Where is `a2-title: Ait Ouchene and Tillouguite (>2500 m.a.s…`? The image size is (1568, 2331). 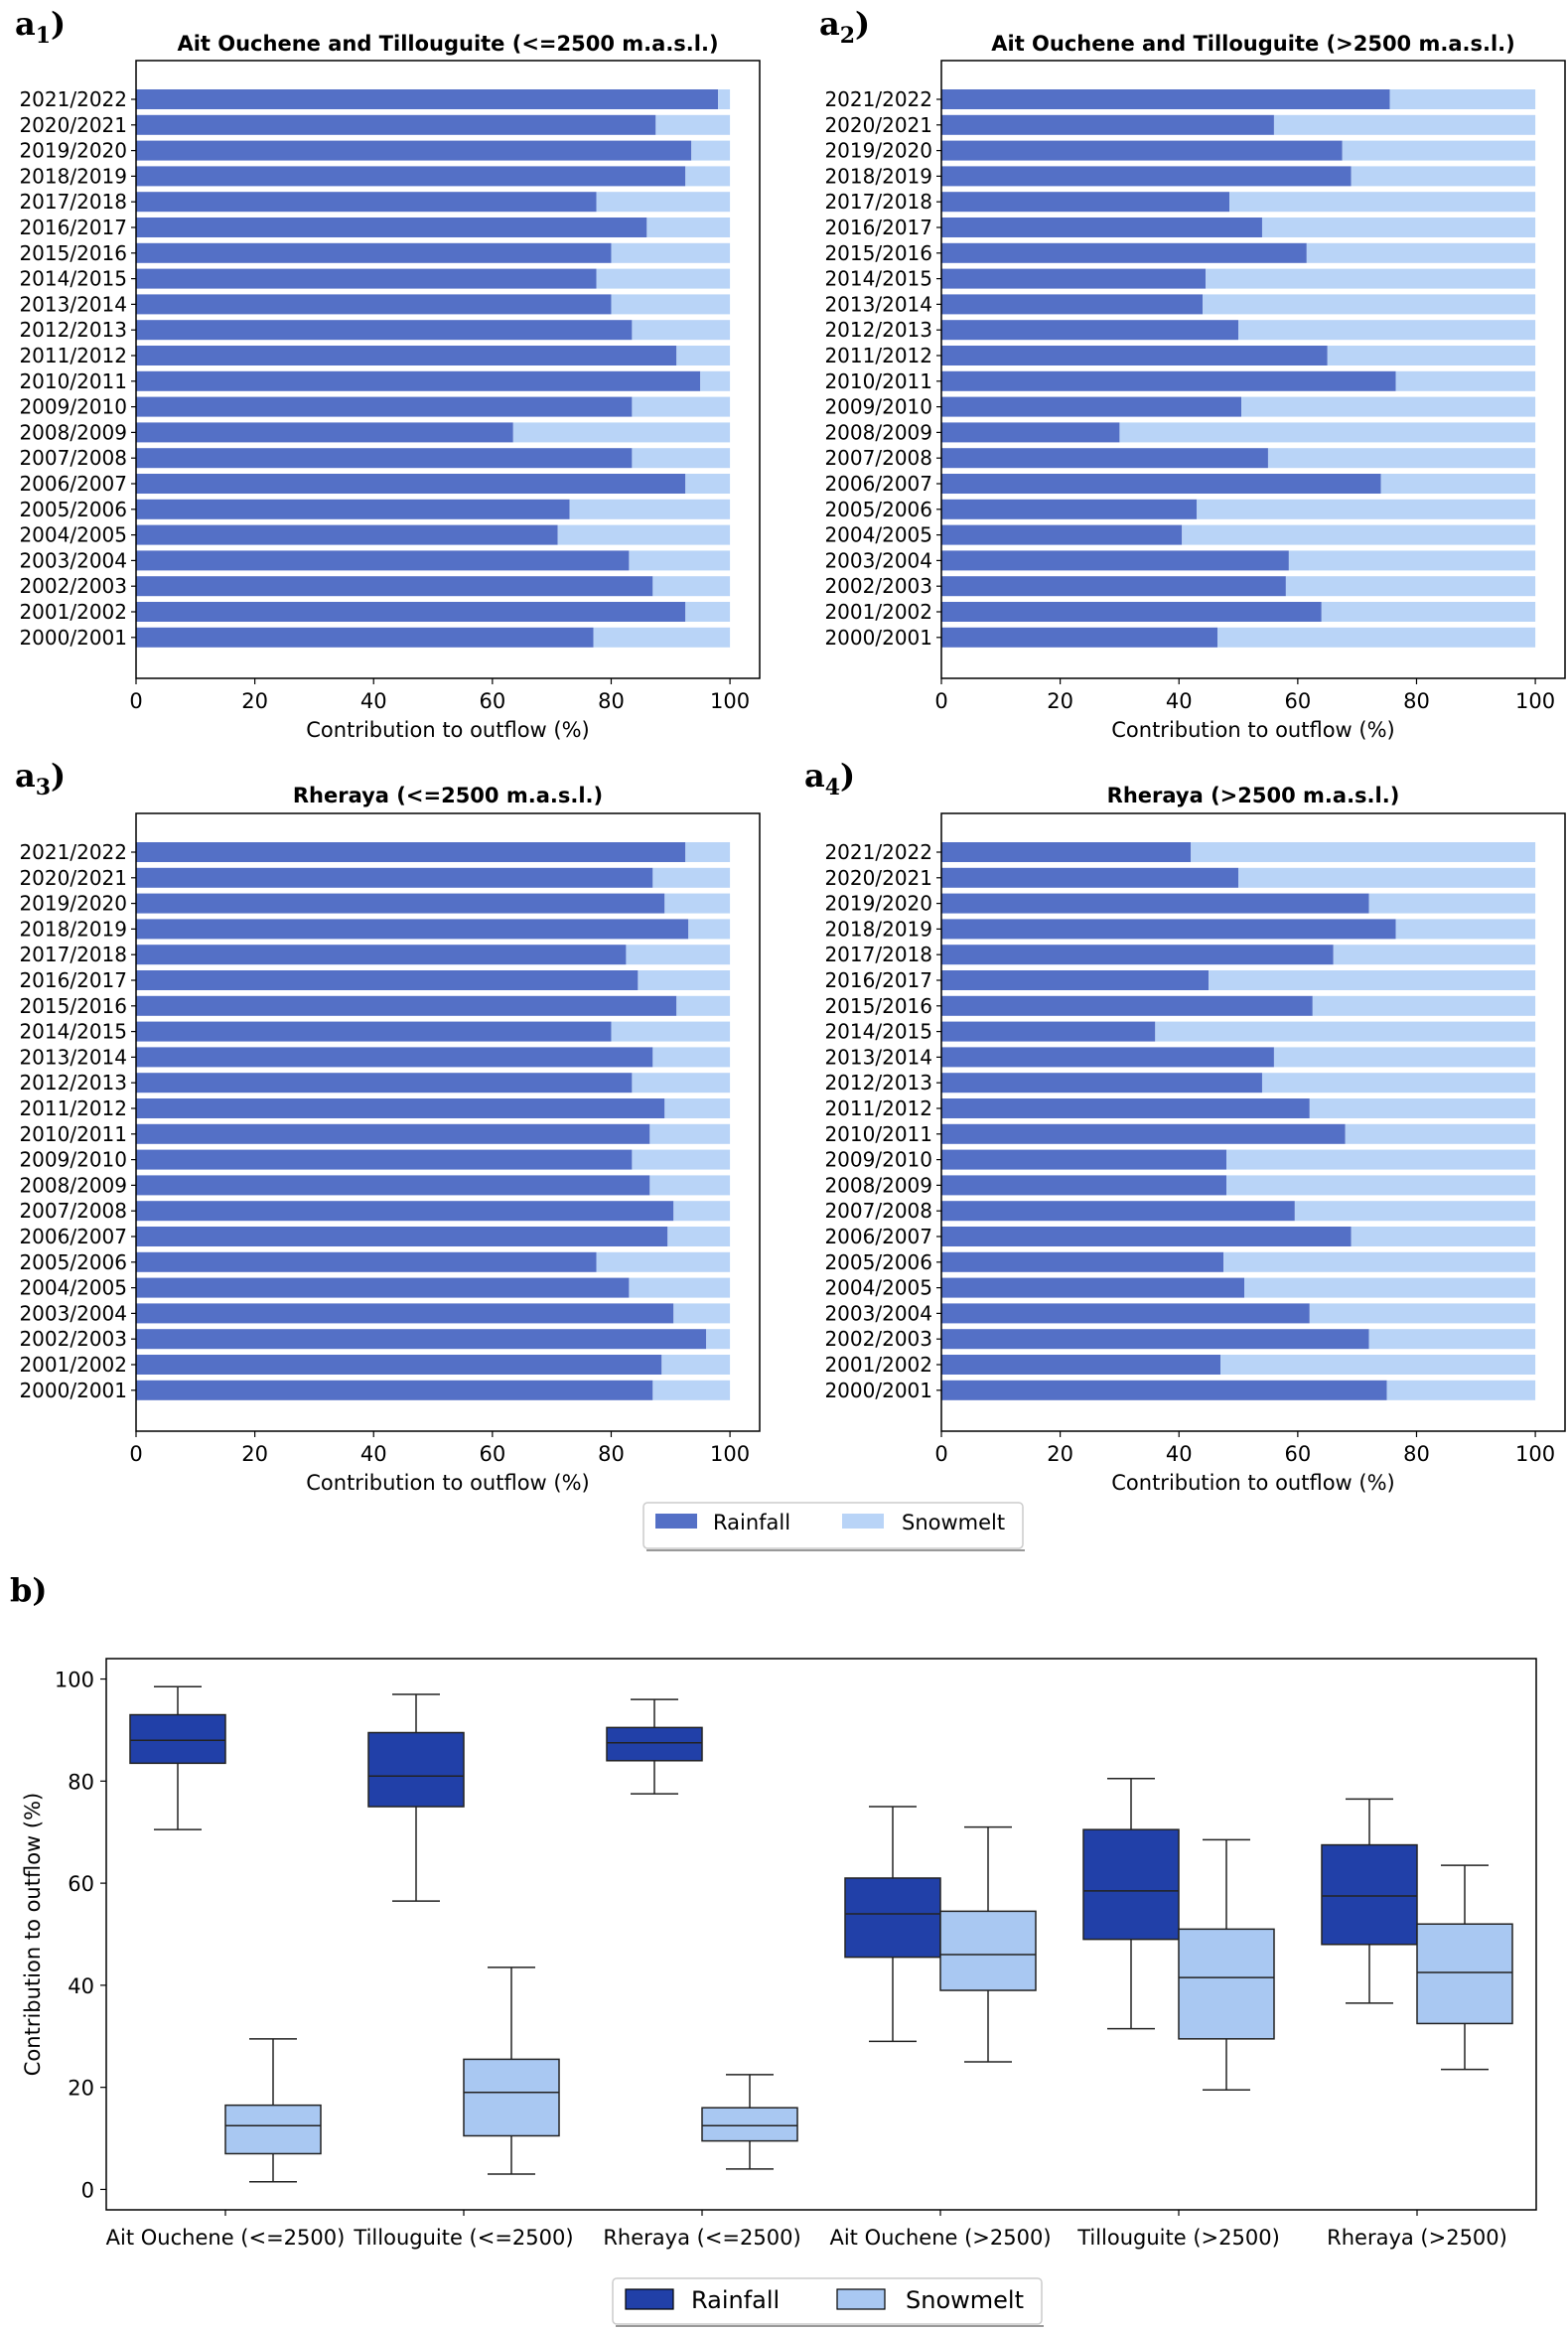
a2-title: Ait Ouchene and Tillouguite (>2500 m.a.s… is located at coordinates (1253, 44).